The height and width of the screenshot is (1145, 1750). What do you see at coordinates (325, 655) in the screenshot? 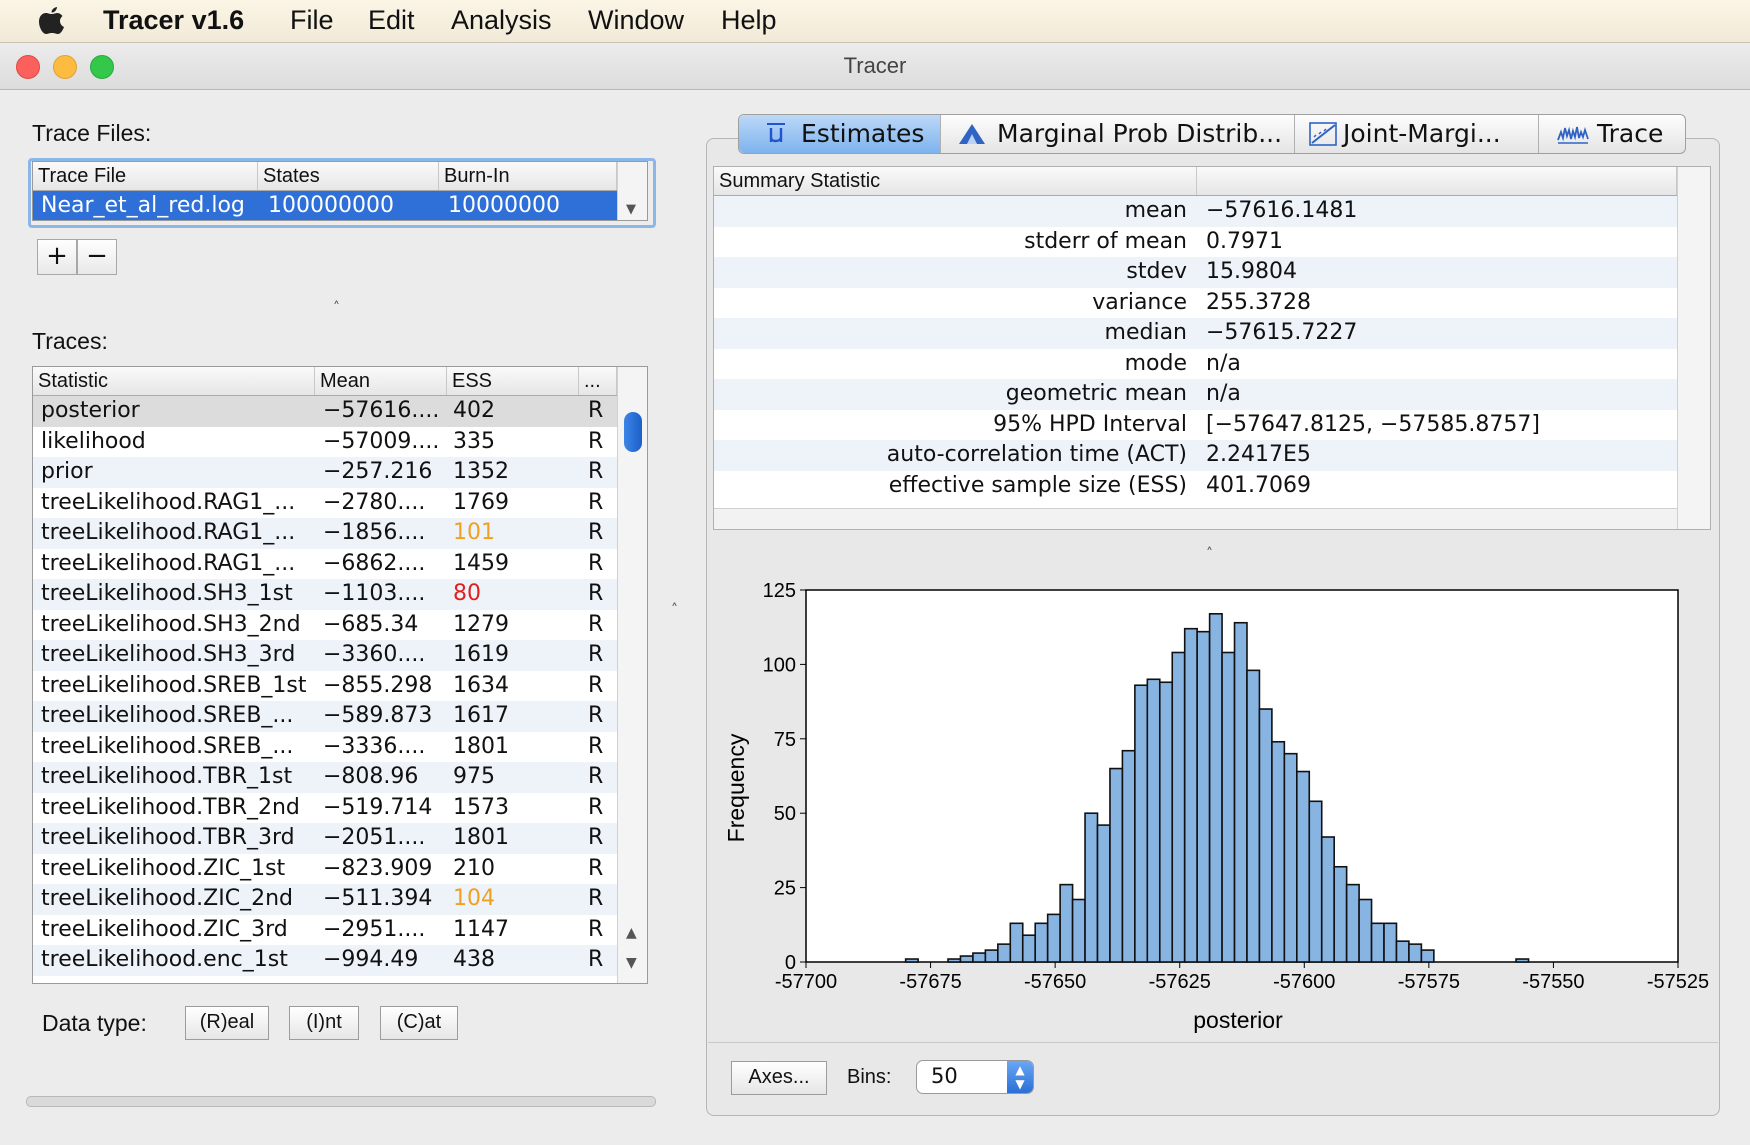
I see `trace-row: treeLikelihood.SH3_3rd −3360.... 1619 R` at bounding box center [325, 655].